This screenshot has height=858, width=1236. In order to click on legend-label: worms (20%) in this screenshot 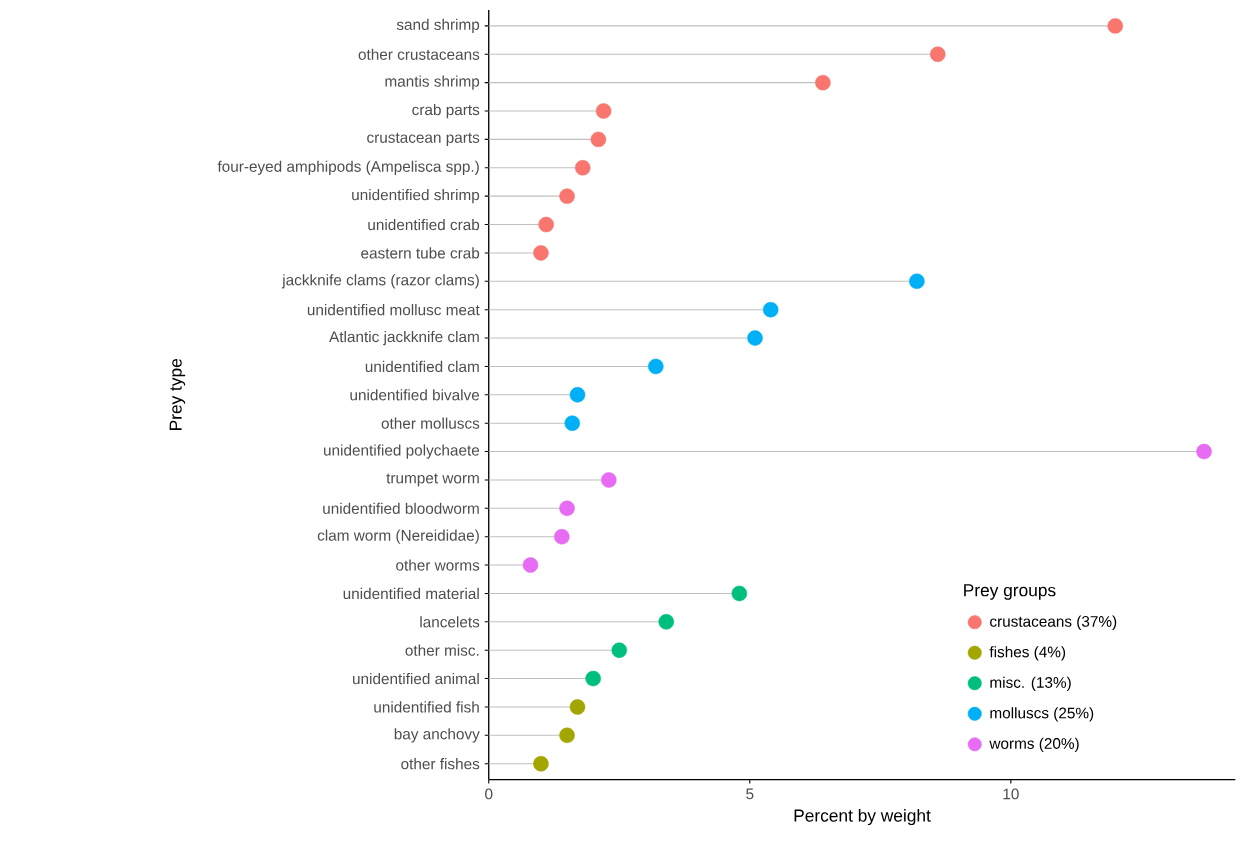, I will do `click(1034, 745)`.